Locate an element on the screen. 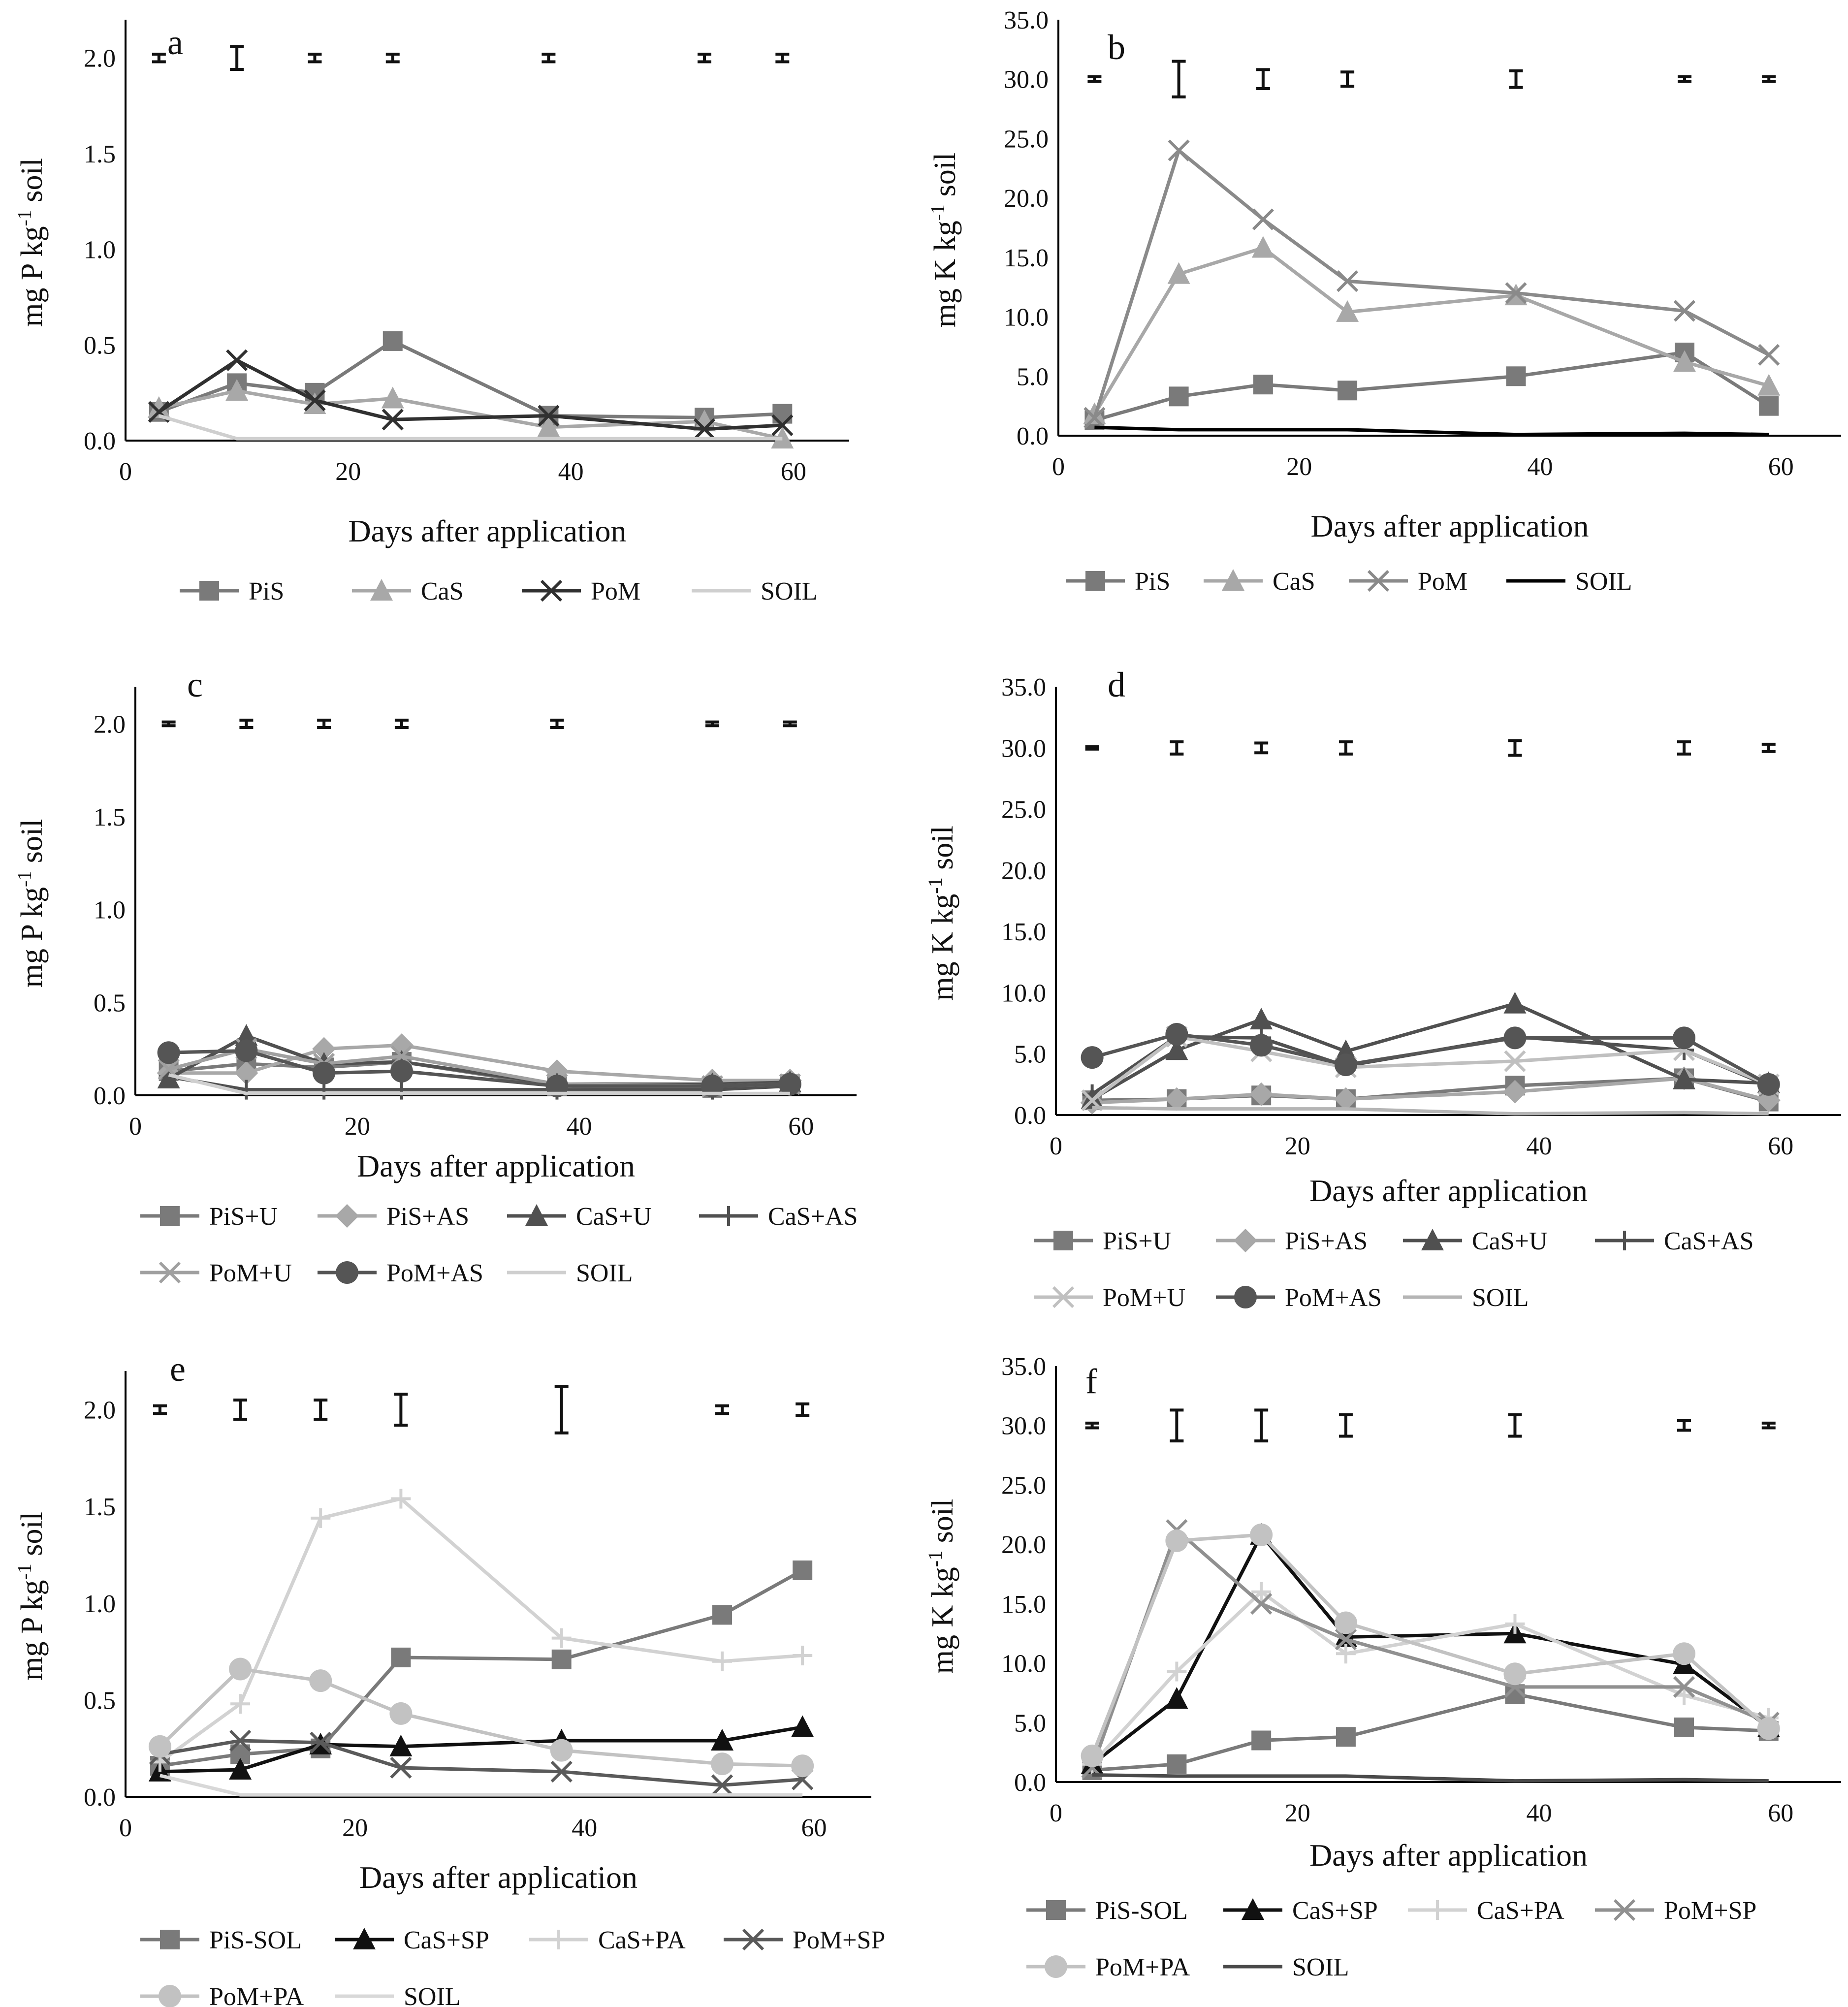  legend-label: PiS-SOL is located at coordinates (255, 1940).